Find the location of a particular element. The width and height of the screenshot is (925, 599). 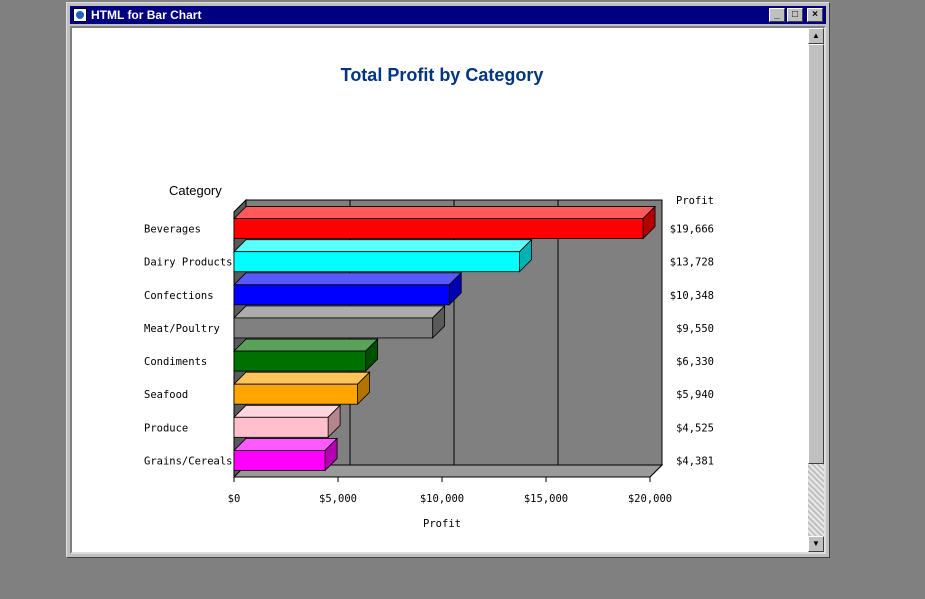

bar-beverages is located at coordinates (445, 222).